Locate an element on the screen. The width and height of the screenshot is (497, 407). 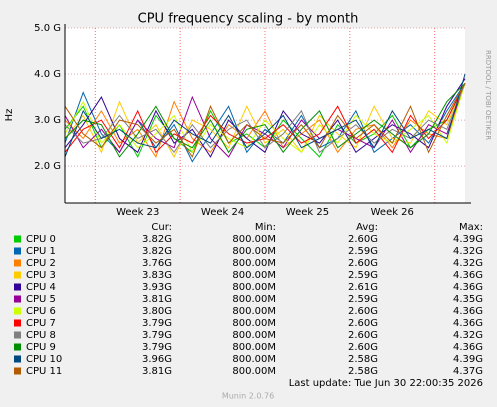
y-tick-label: 4.0 G is located at coordinates (47, 74).